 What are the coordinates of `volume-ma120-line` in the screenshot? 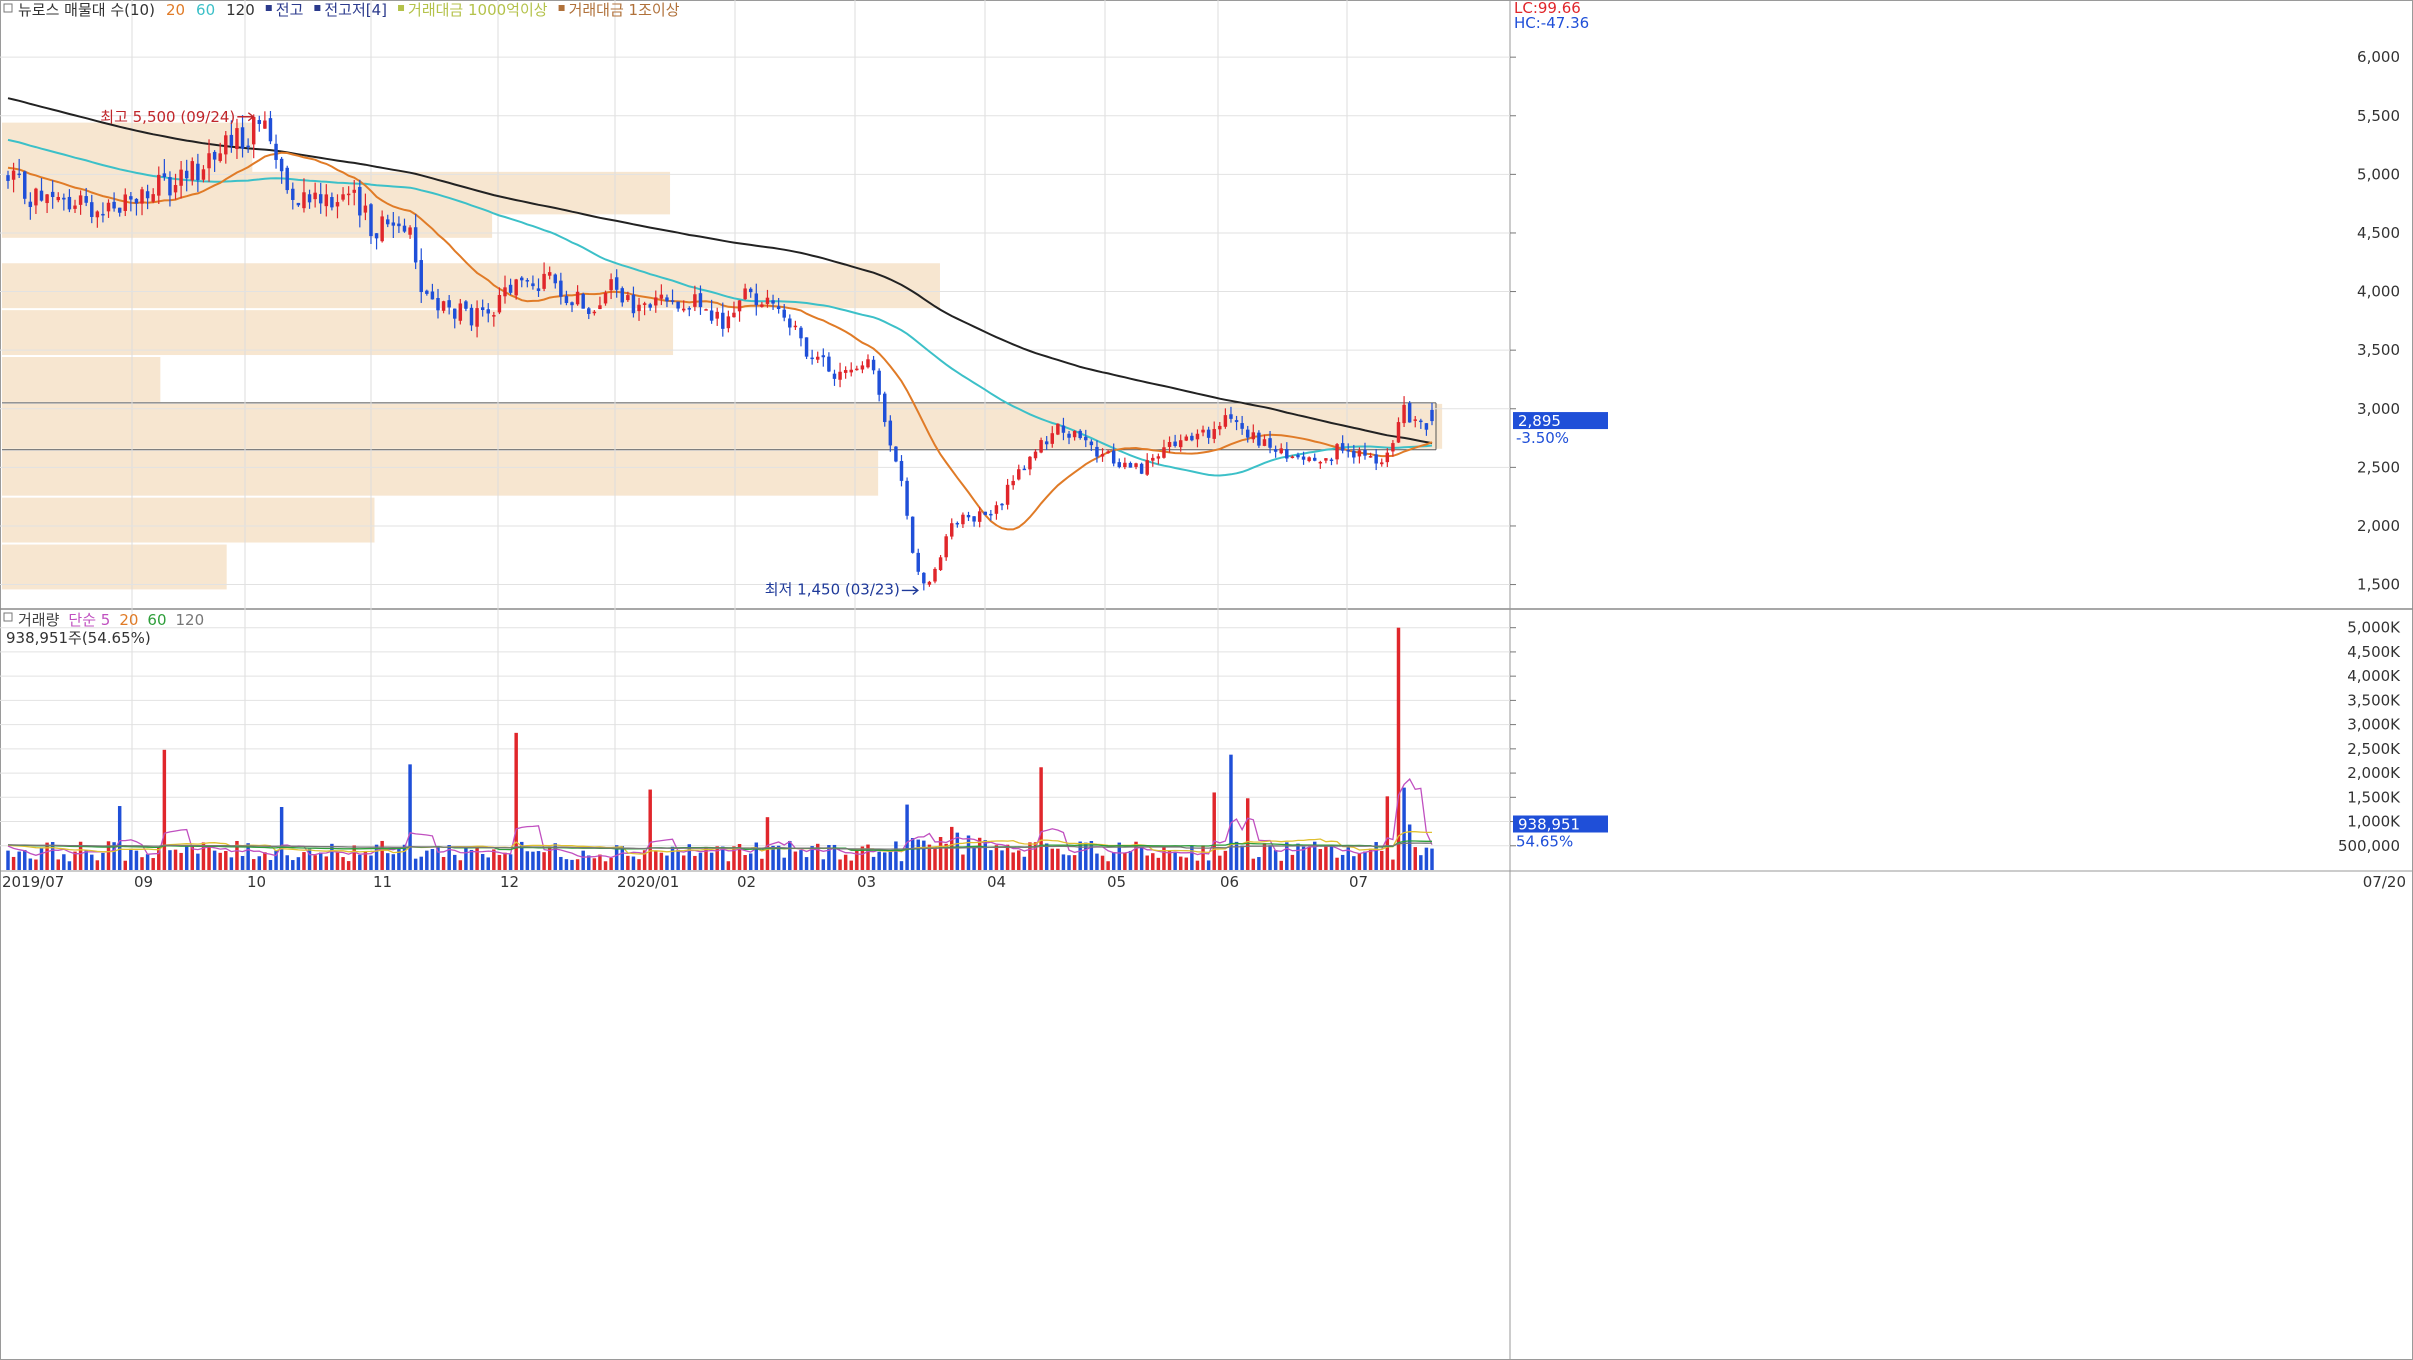 It's located at (720, 846).